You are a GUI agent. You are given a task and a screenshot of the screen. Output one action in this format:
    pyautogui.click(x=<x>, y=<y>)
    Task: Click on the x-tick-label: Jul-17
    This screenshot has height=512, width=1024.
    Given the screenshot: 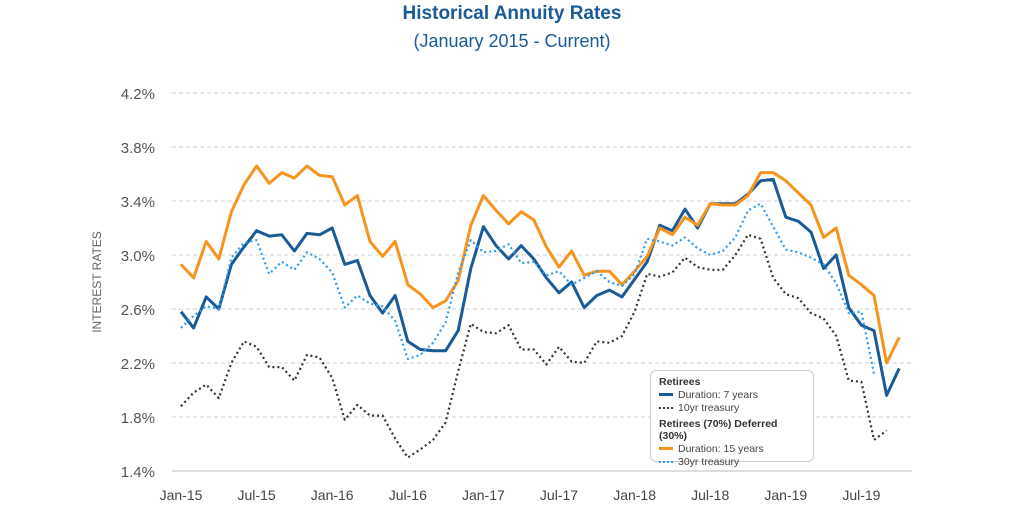 What is the action you would take?
    pyautogui.click(x=559, y=495)
    